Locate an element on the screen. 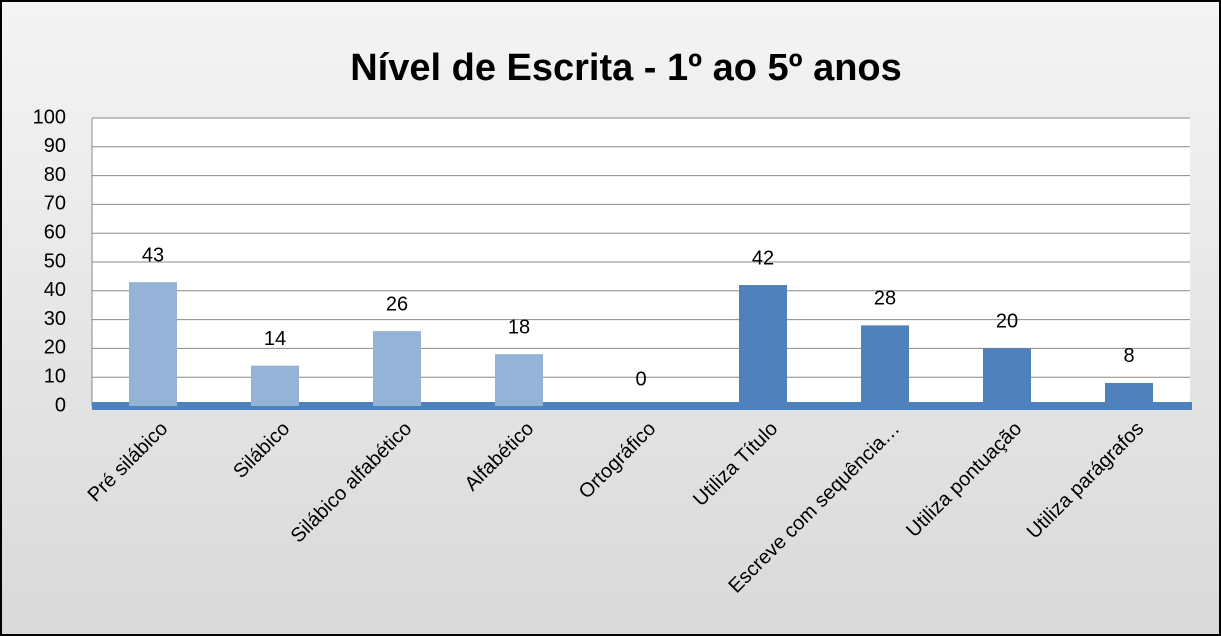 The width and height of the screenshot is (1221, 636). y-tick-label: 60 is located at coordinates (55, 232).